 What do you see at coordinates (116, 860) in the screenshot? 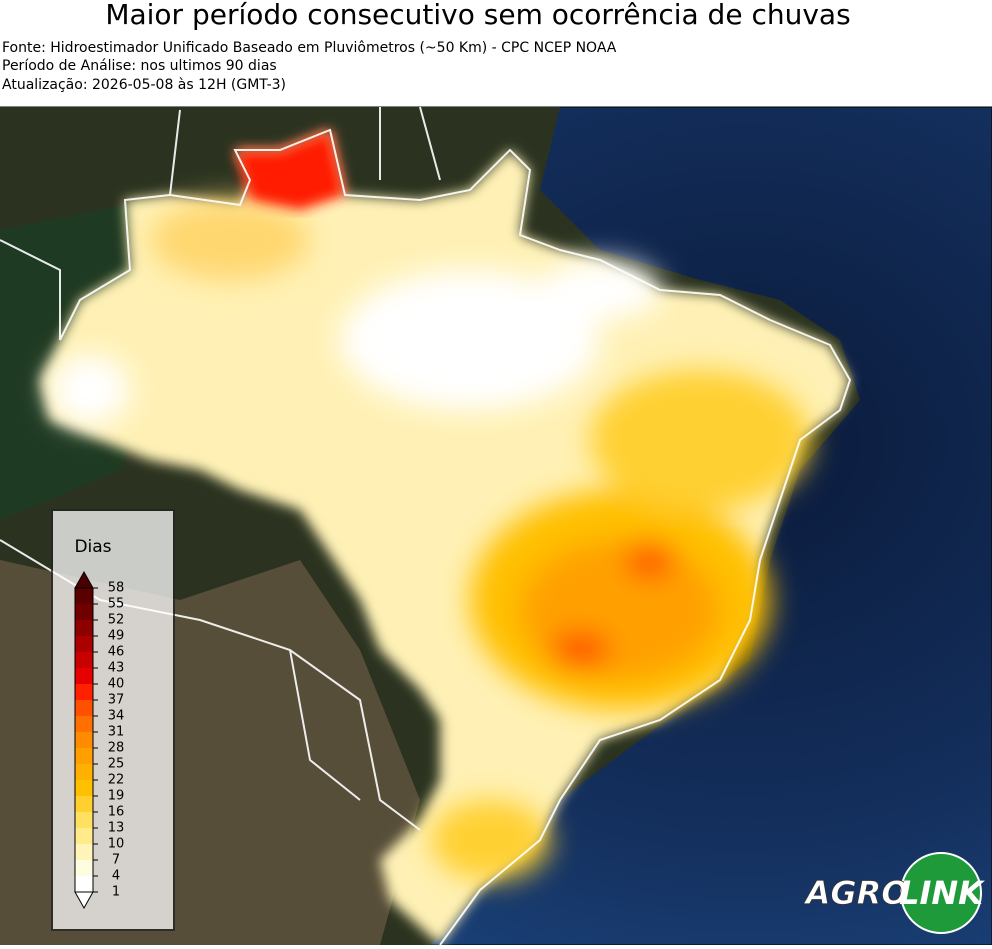
I see `colorbar-tick-label: 7` at bounding box center [116, 860].